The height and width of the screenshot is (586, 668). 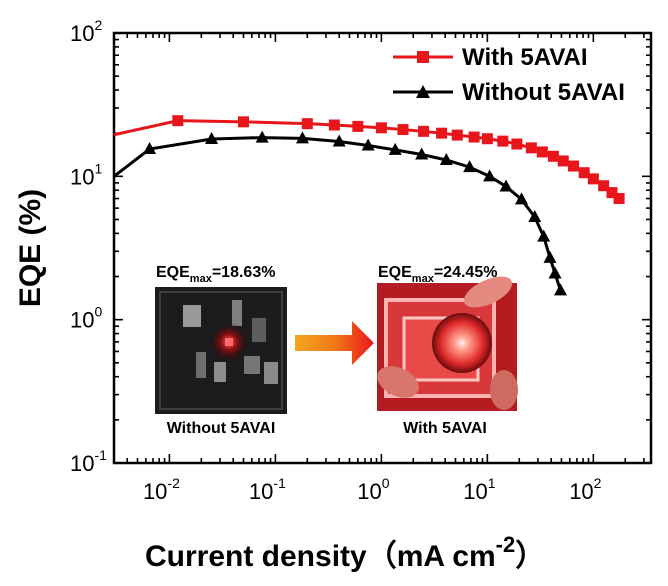 I want to click on legend-entry-without: Without 5AVAI, so click(x=509, y=92).